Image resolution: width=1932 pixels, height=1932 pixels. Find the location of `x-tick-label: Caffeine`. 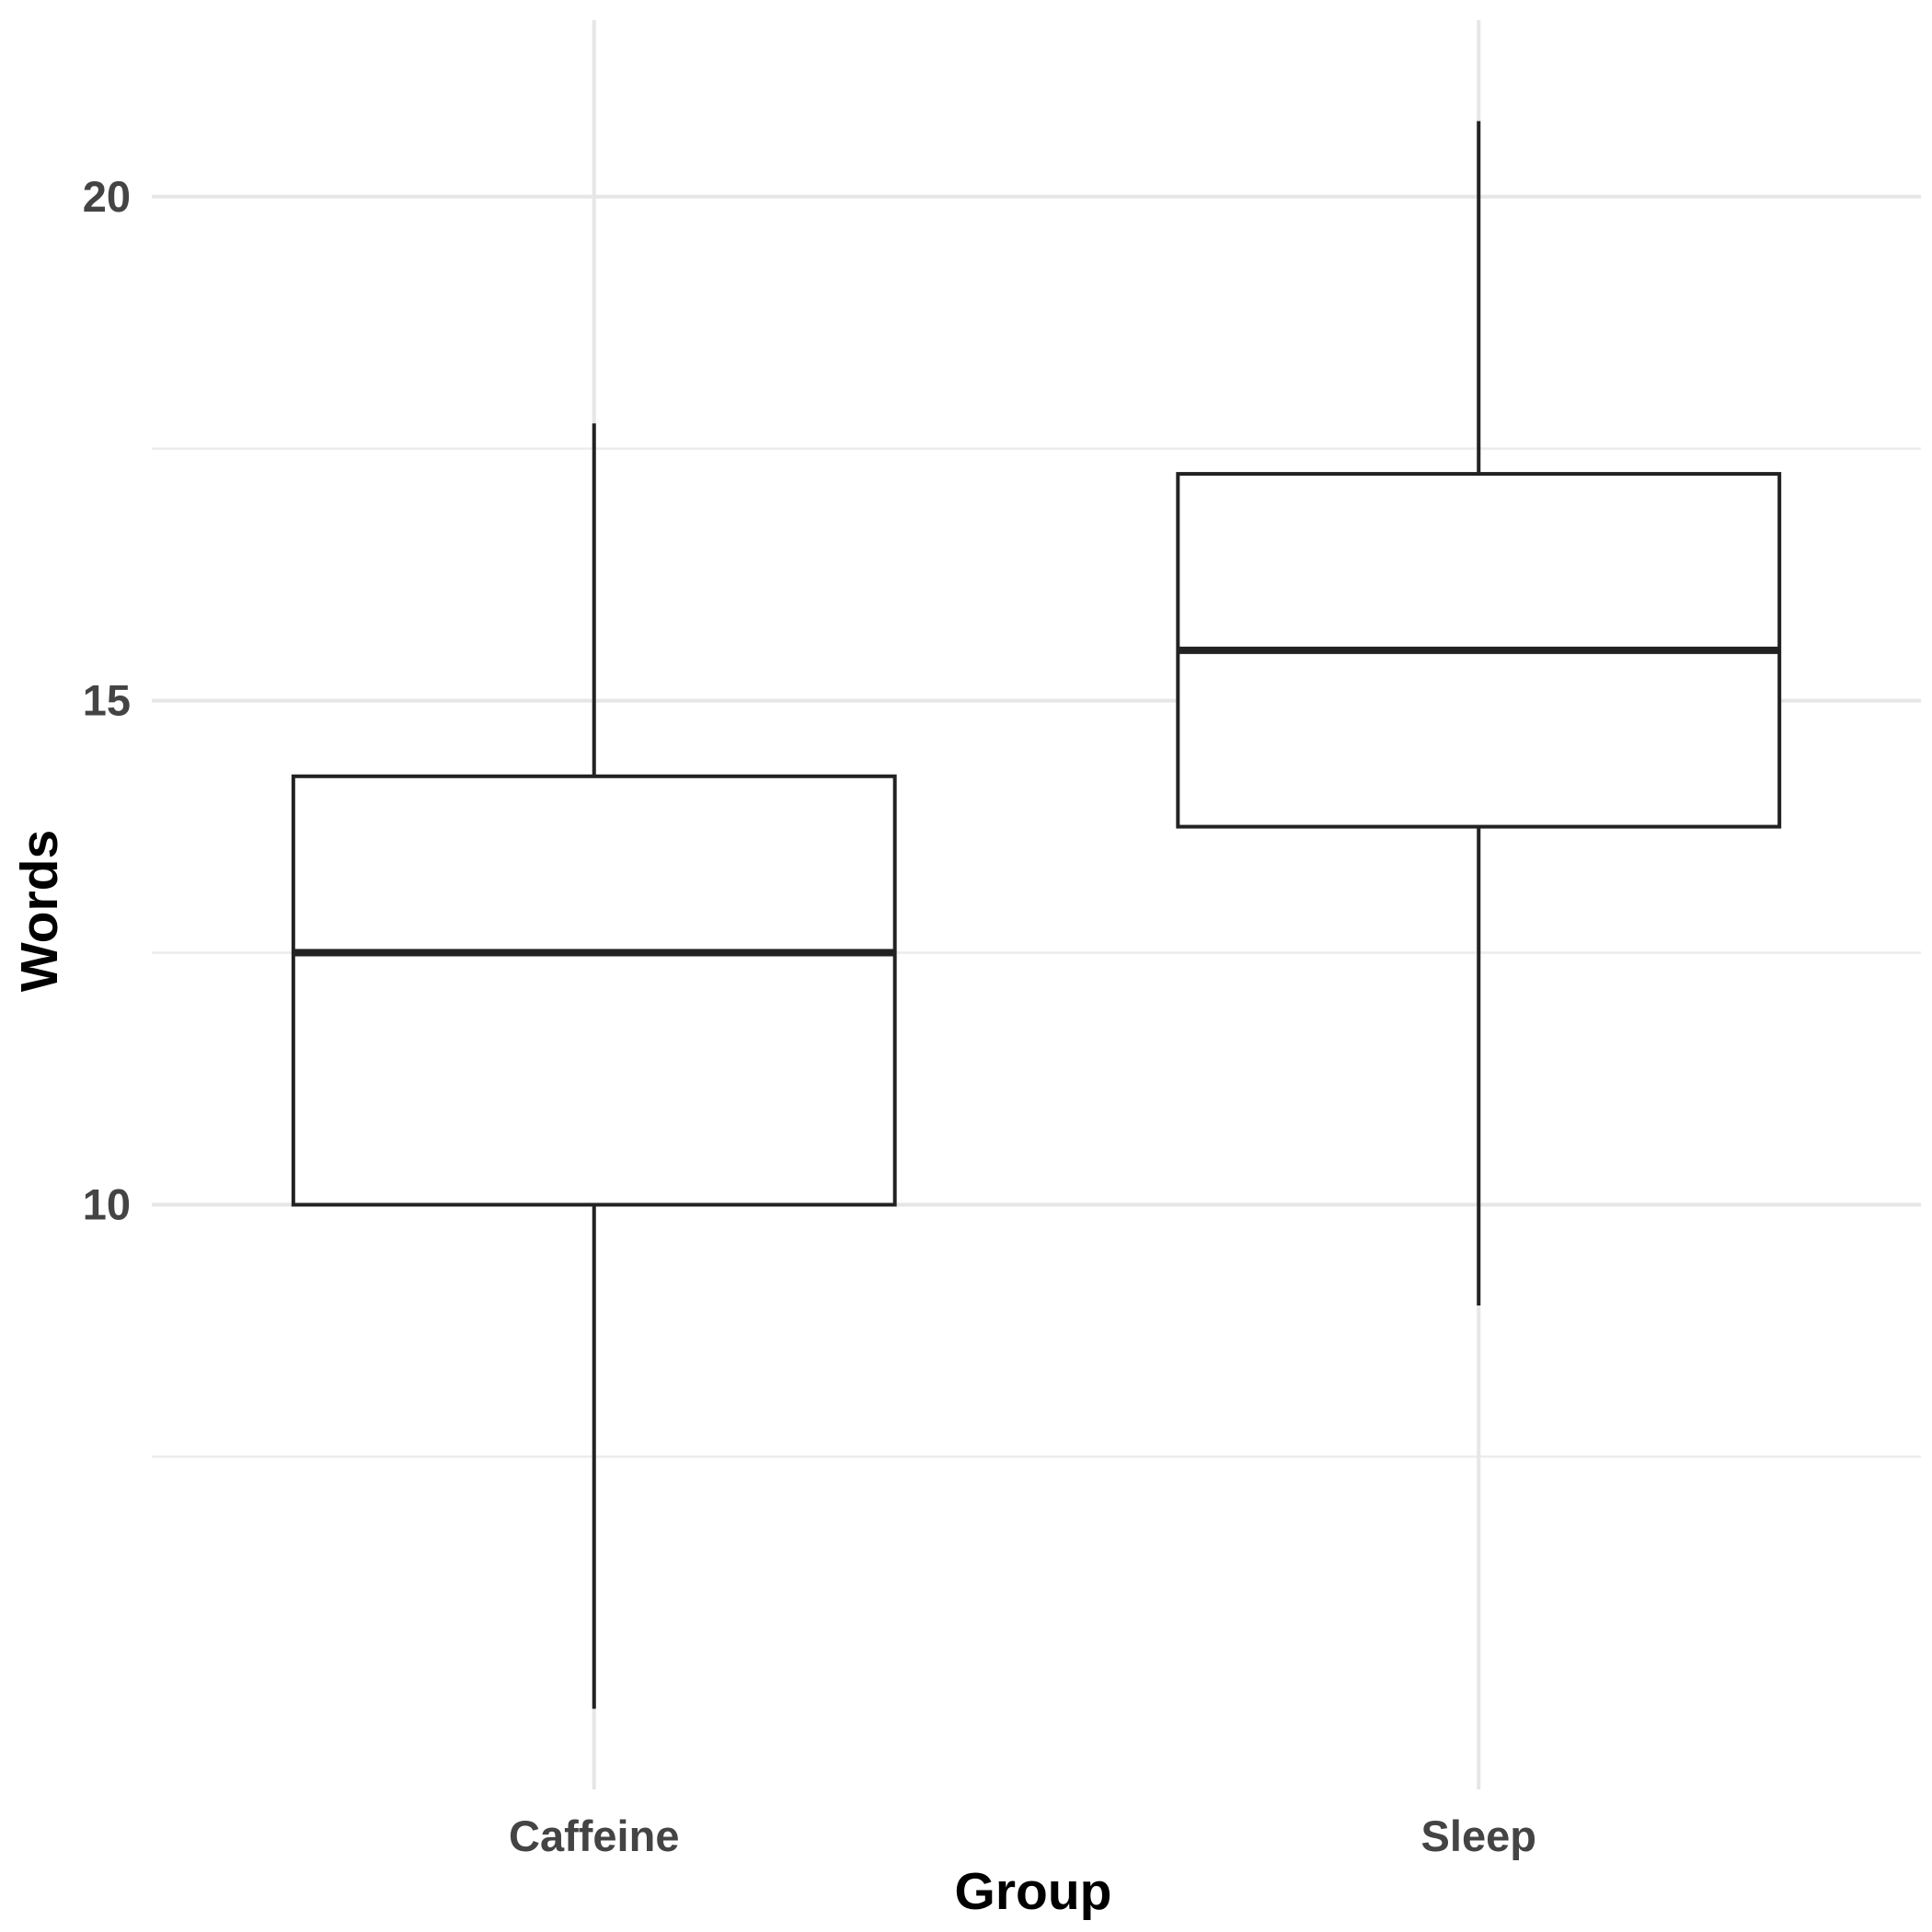

x-tick-label: Caffeine is located at coordinates (594, 1835).